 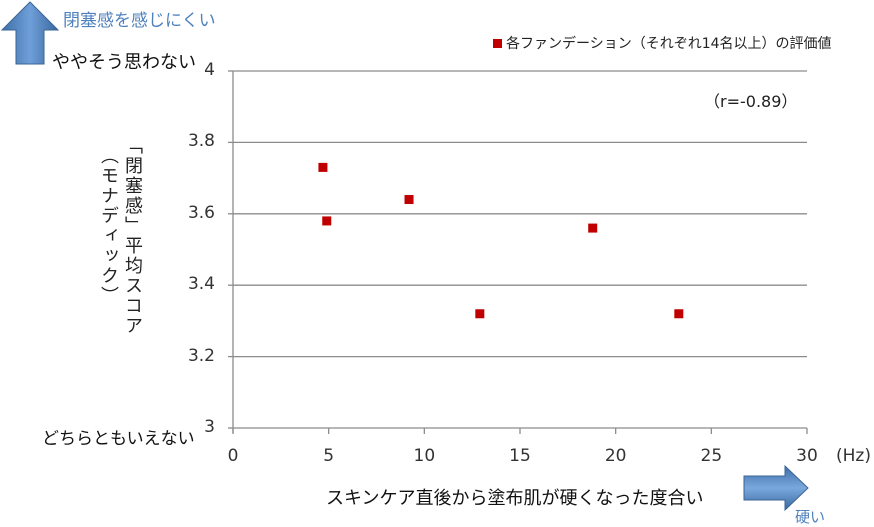 I want to click on y-bottom-label: どちらともいえない, so click(x=118, y=439).